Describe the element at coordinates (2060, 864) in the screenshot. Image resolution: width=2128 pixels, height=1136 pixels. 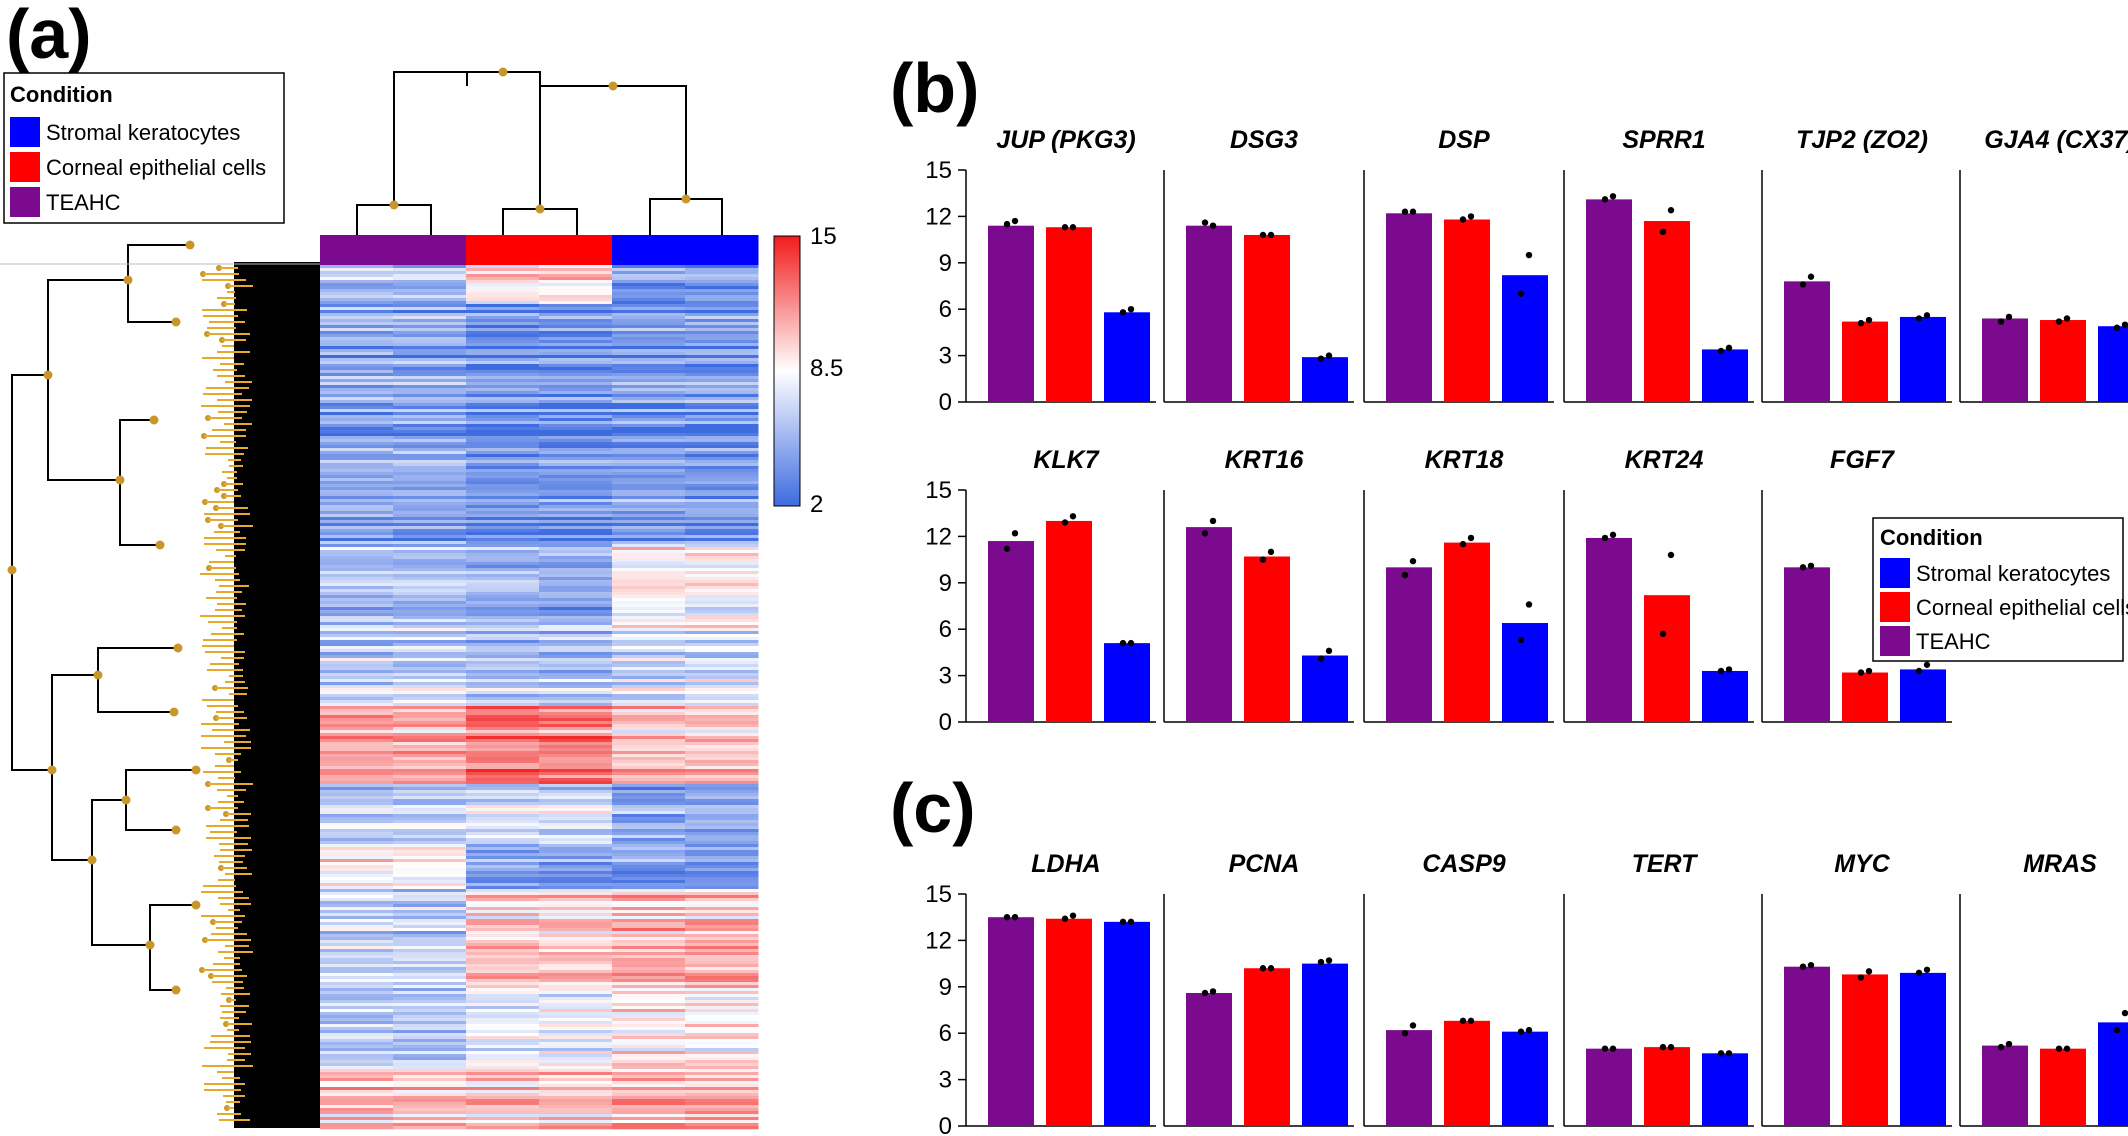
I see `gene-title: MRAS` at that location.